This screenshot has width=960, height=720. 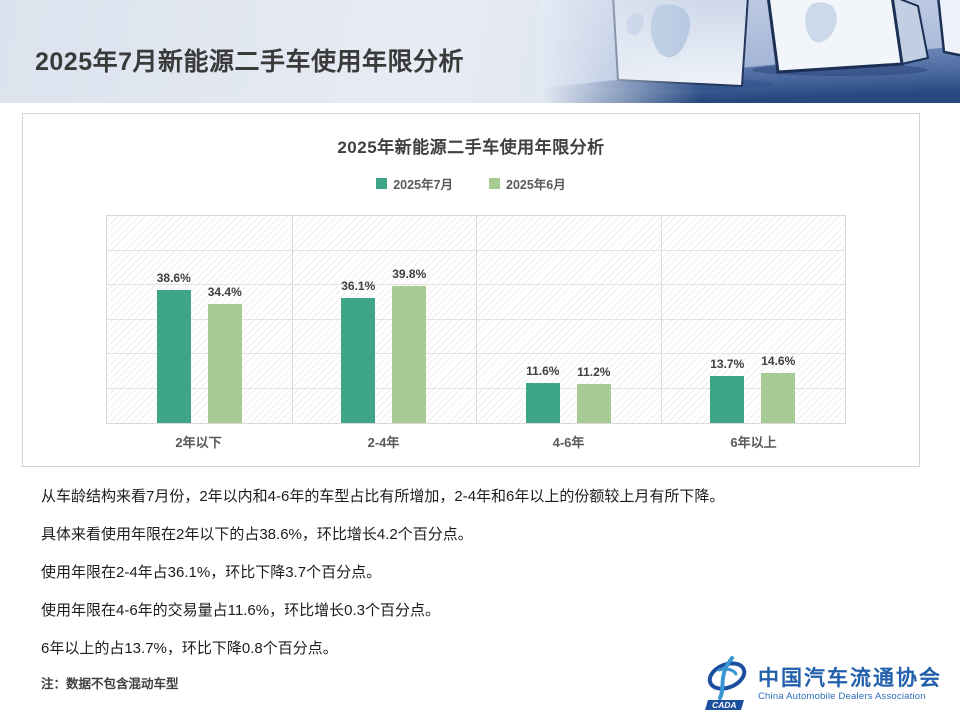 I want to click on bar-wrap: 39.8%, so click(x=409, y=319).